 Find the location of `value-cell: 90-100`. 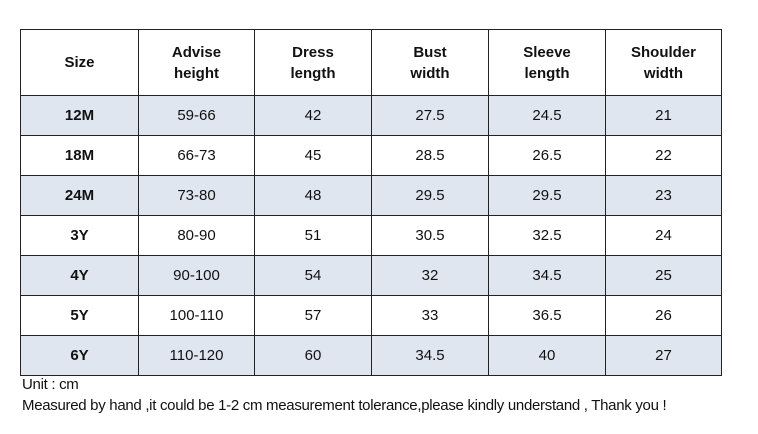

value-cell: 90-100 is located at coordinates (196, 275).